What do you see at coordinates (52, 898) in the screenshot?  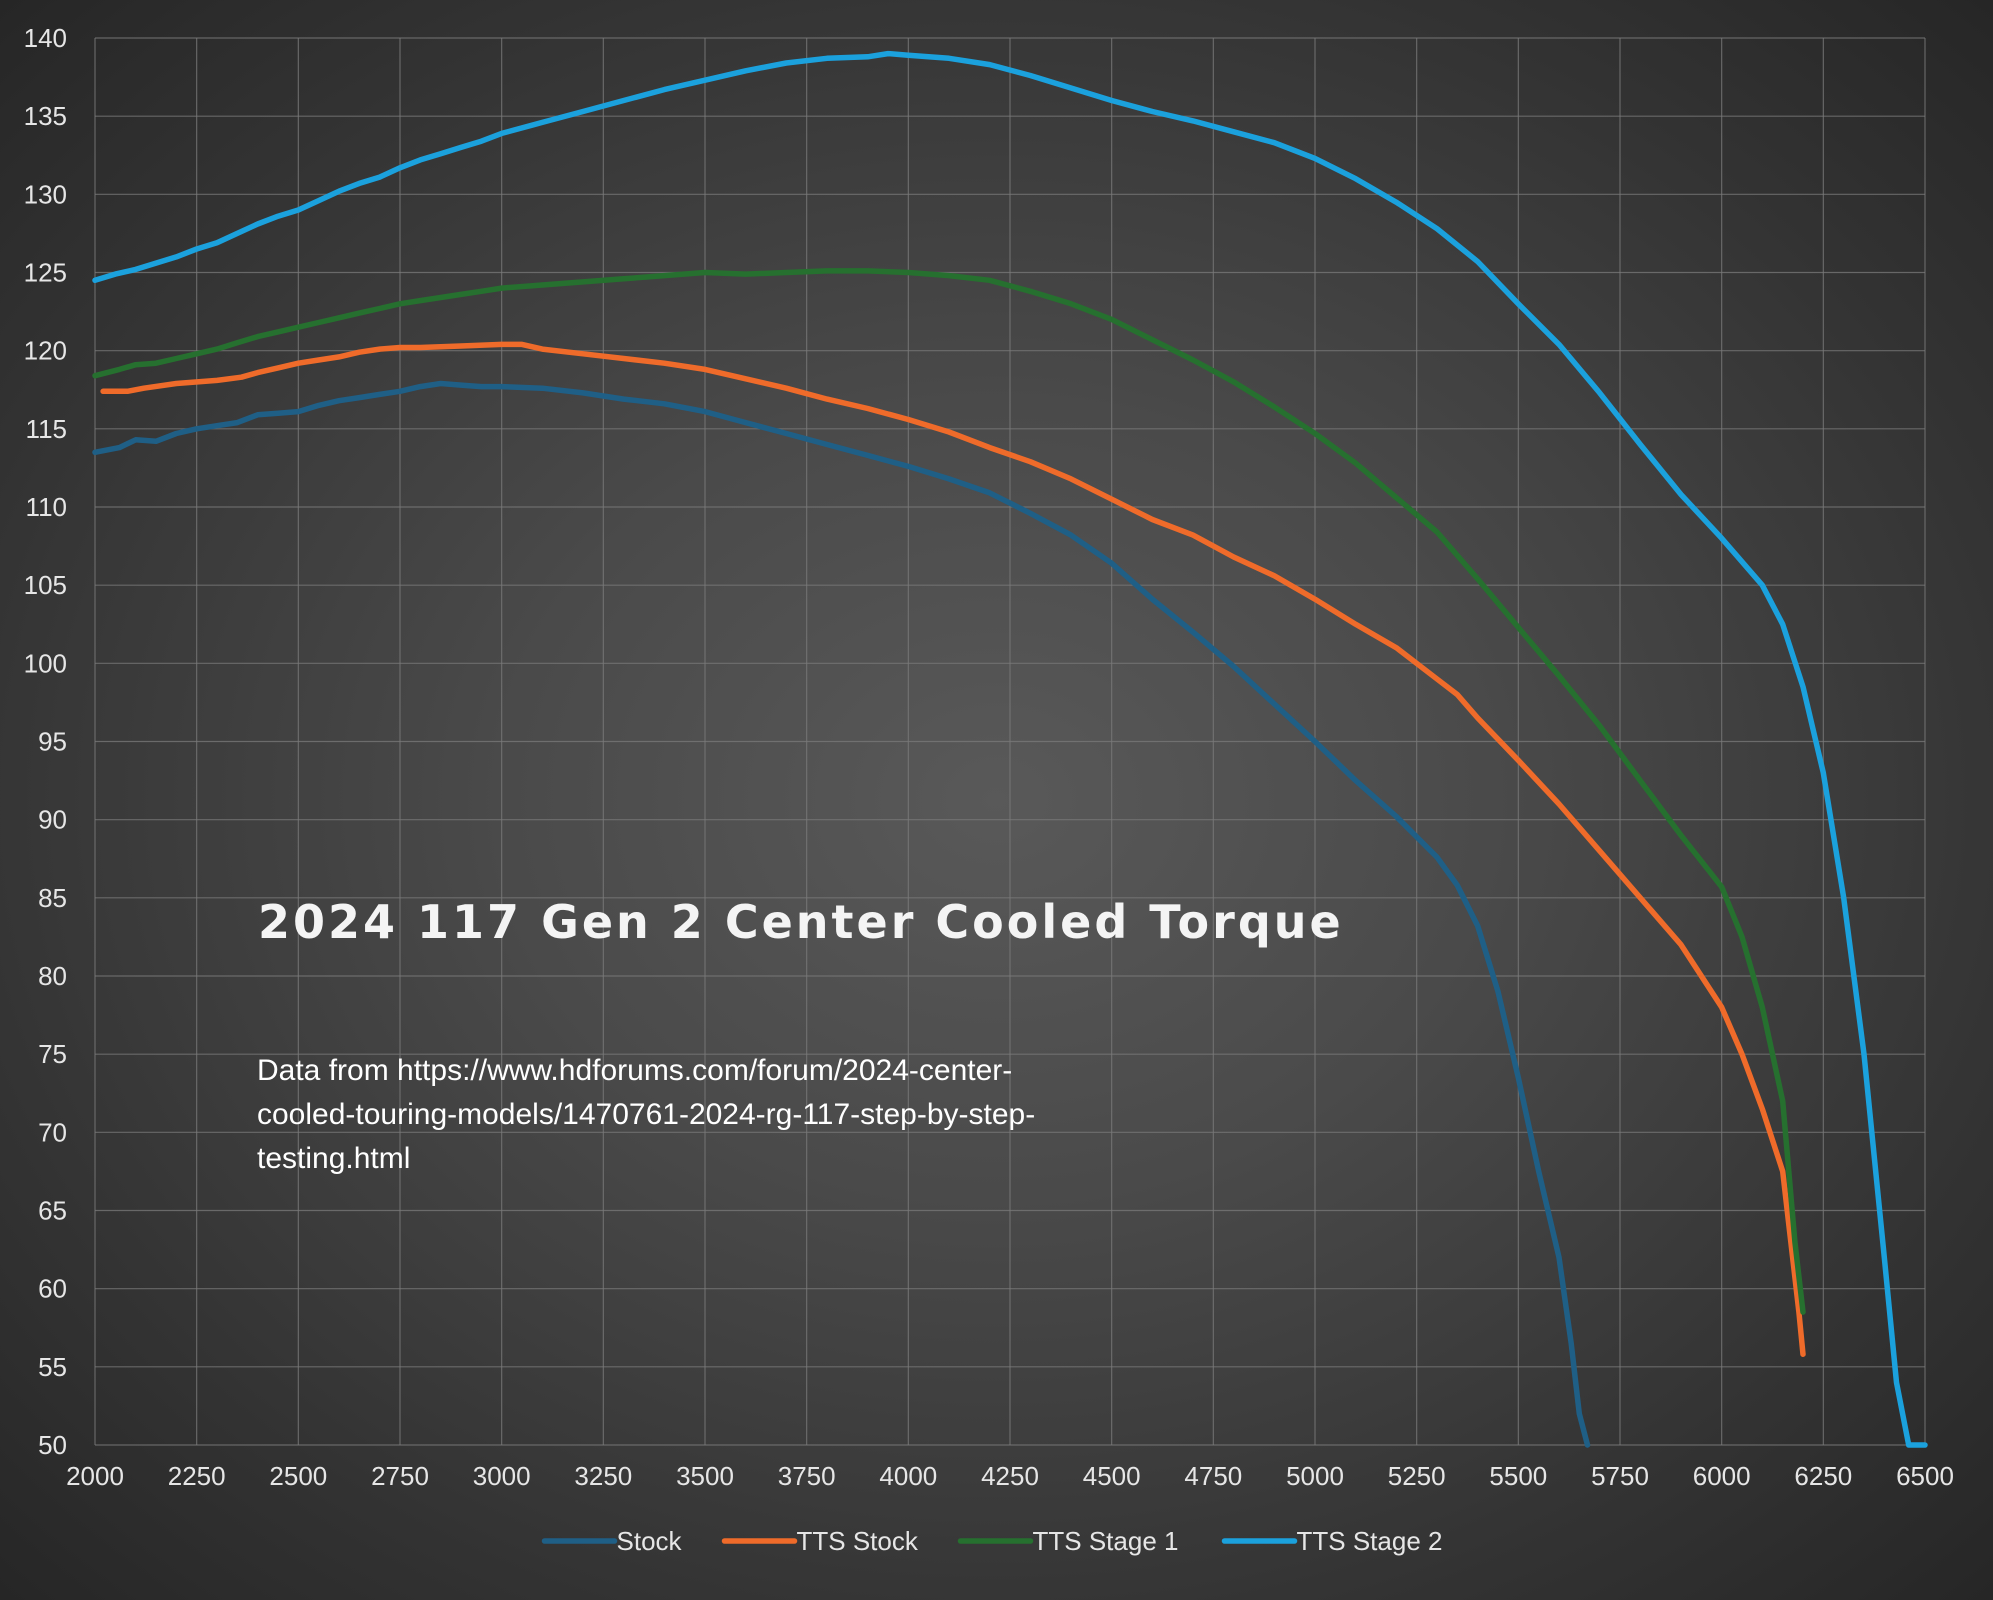 I see `y-tick-label: 85` at bounding box center [52, 898].